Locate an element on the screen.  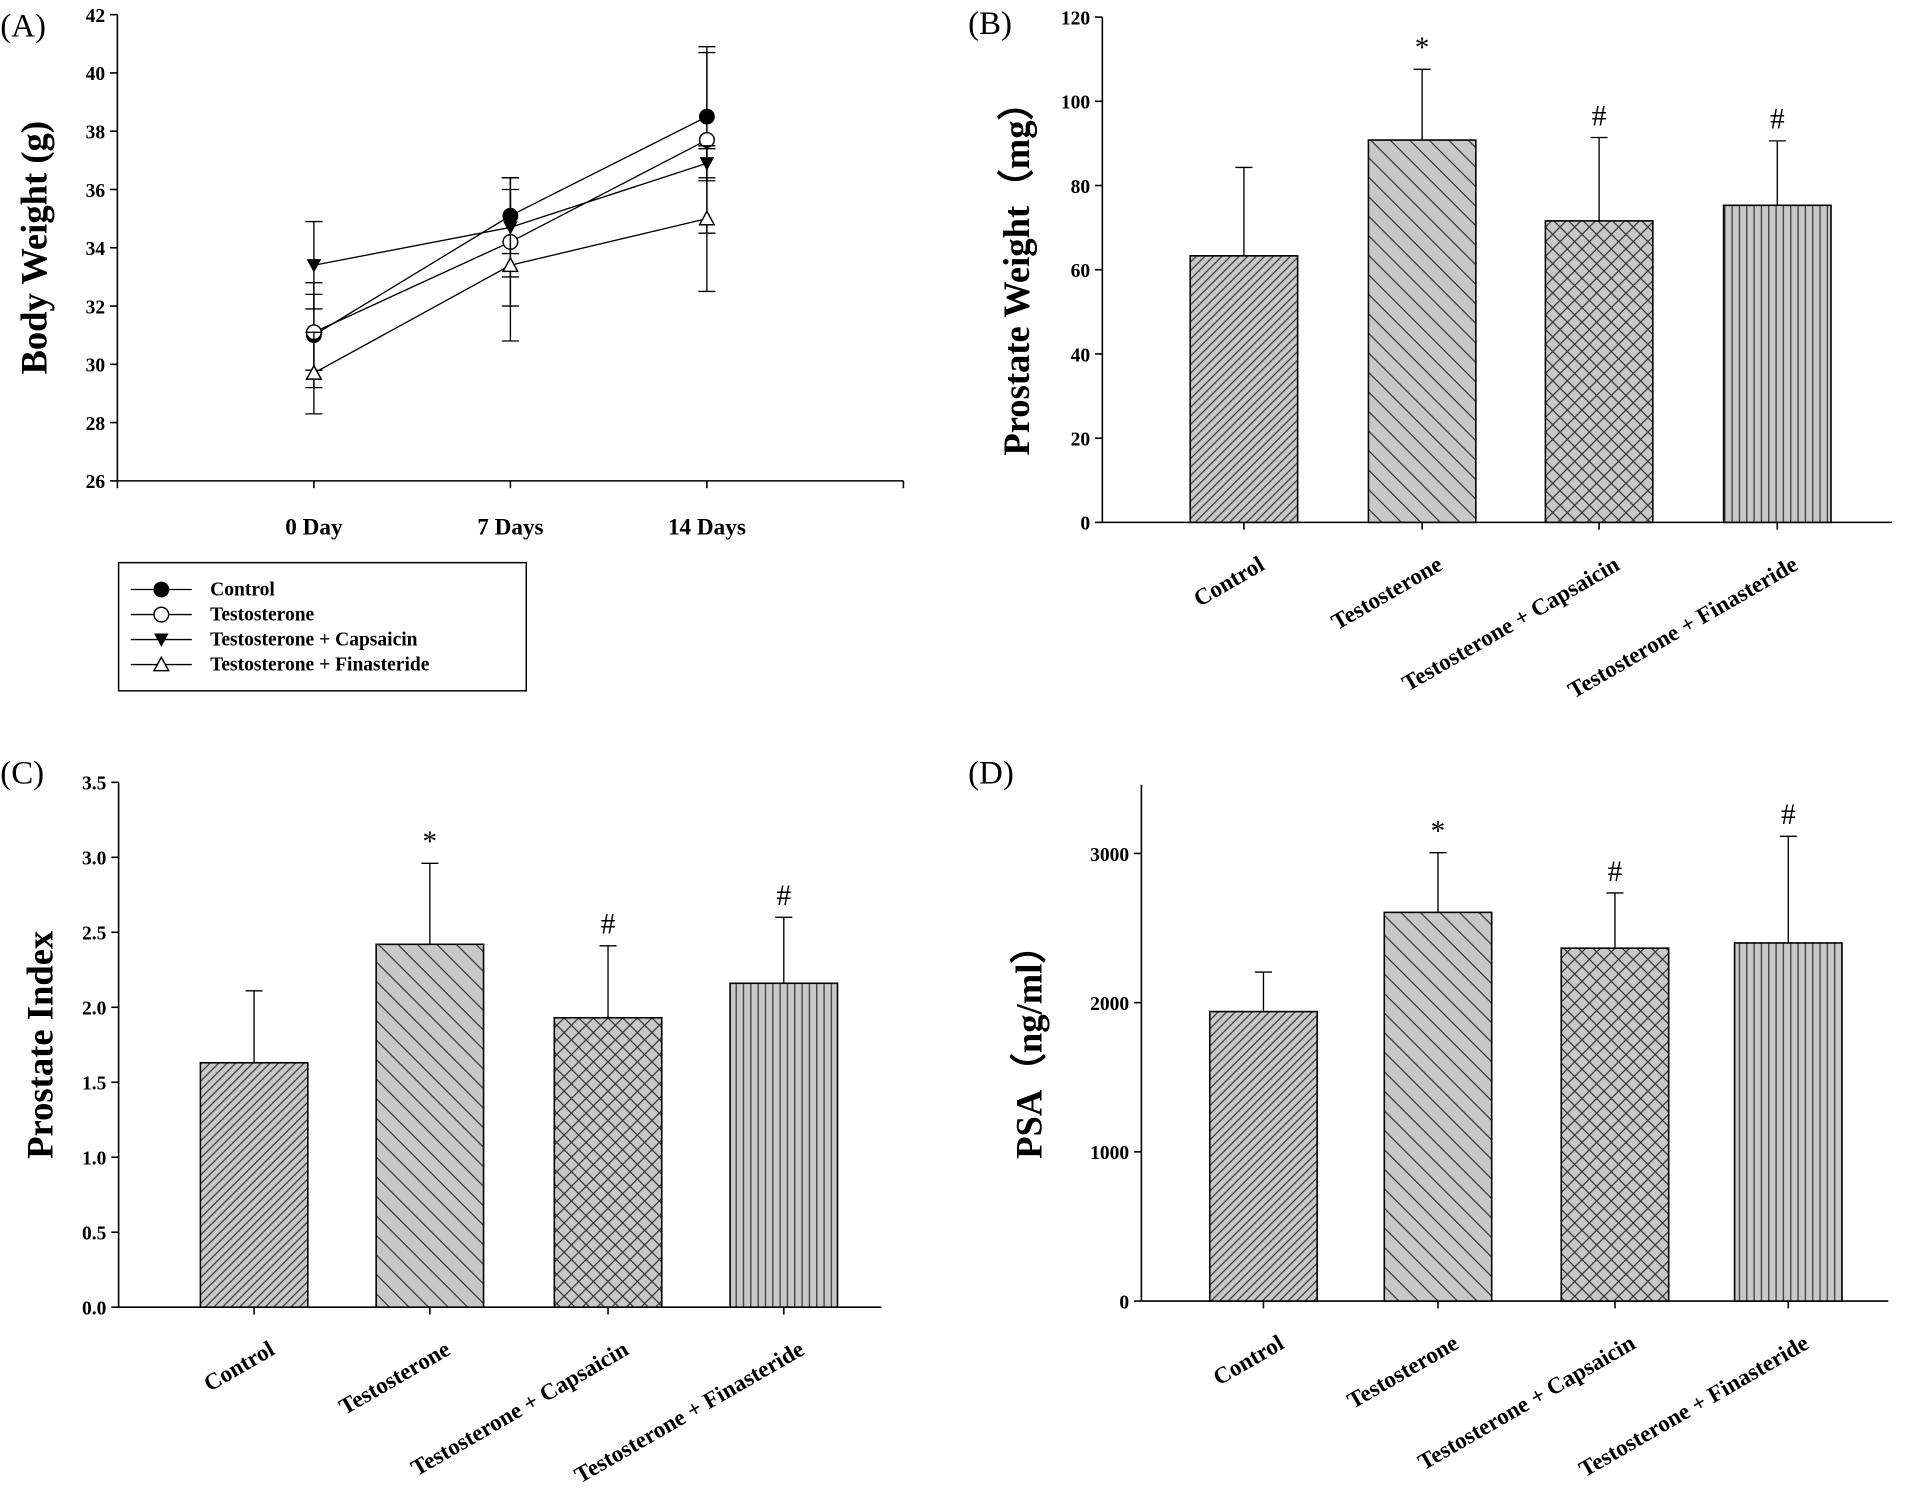
x-tick-label: 14 Days is located at coordinates (707, 528).